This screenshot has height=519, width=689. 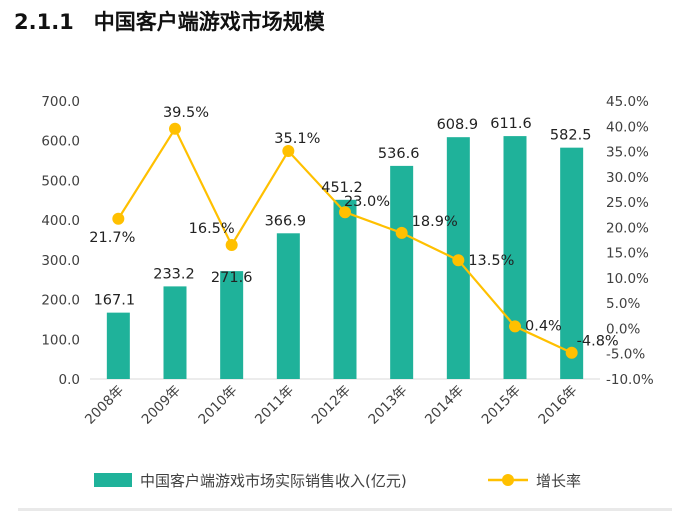 I want to click on x-category-label: 2016年, so click(x=557, y=405).